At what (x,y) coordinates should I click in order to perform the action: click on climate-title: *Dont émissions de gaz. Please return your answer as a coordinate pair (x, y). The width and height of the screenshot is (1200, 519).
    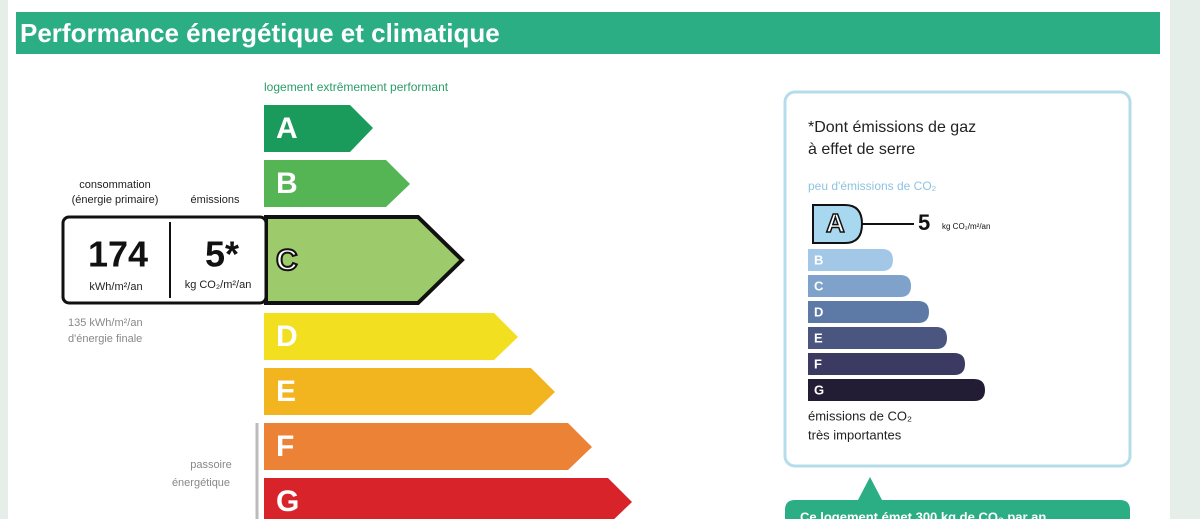
    Looking at the image, I should click on (892, 127).